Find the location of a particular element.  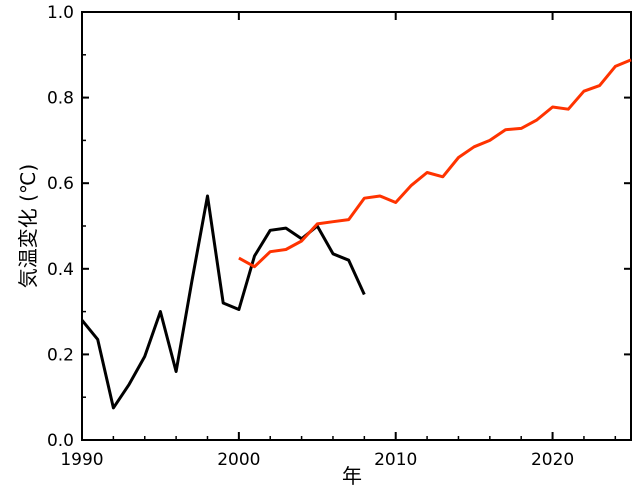

x-tick-label: 2020 is located at coordinates (552, 460).